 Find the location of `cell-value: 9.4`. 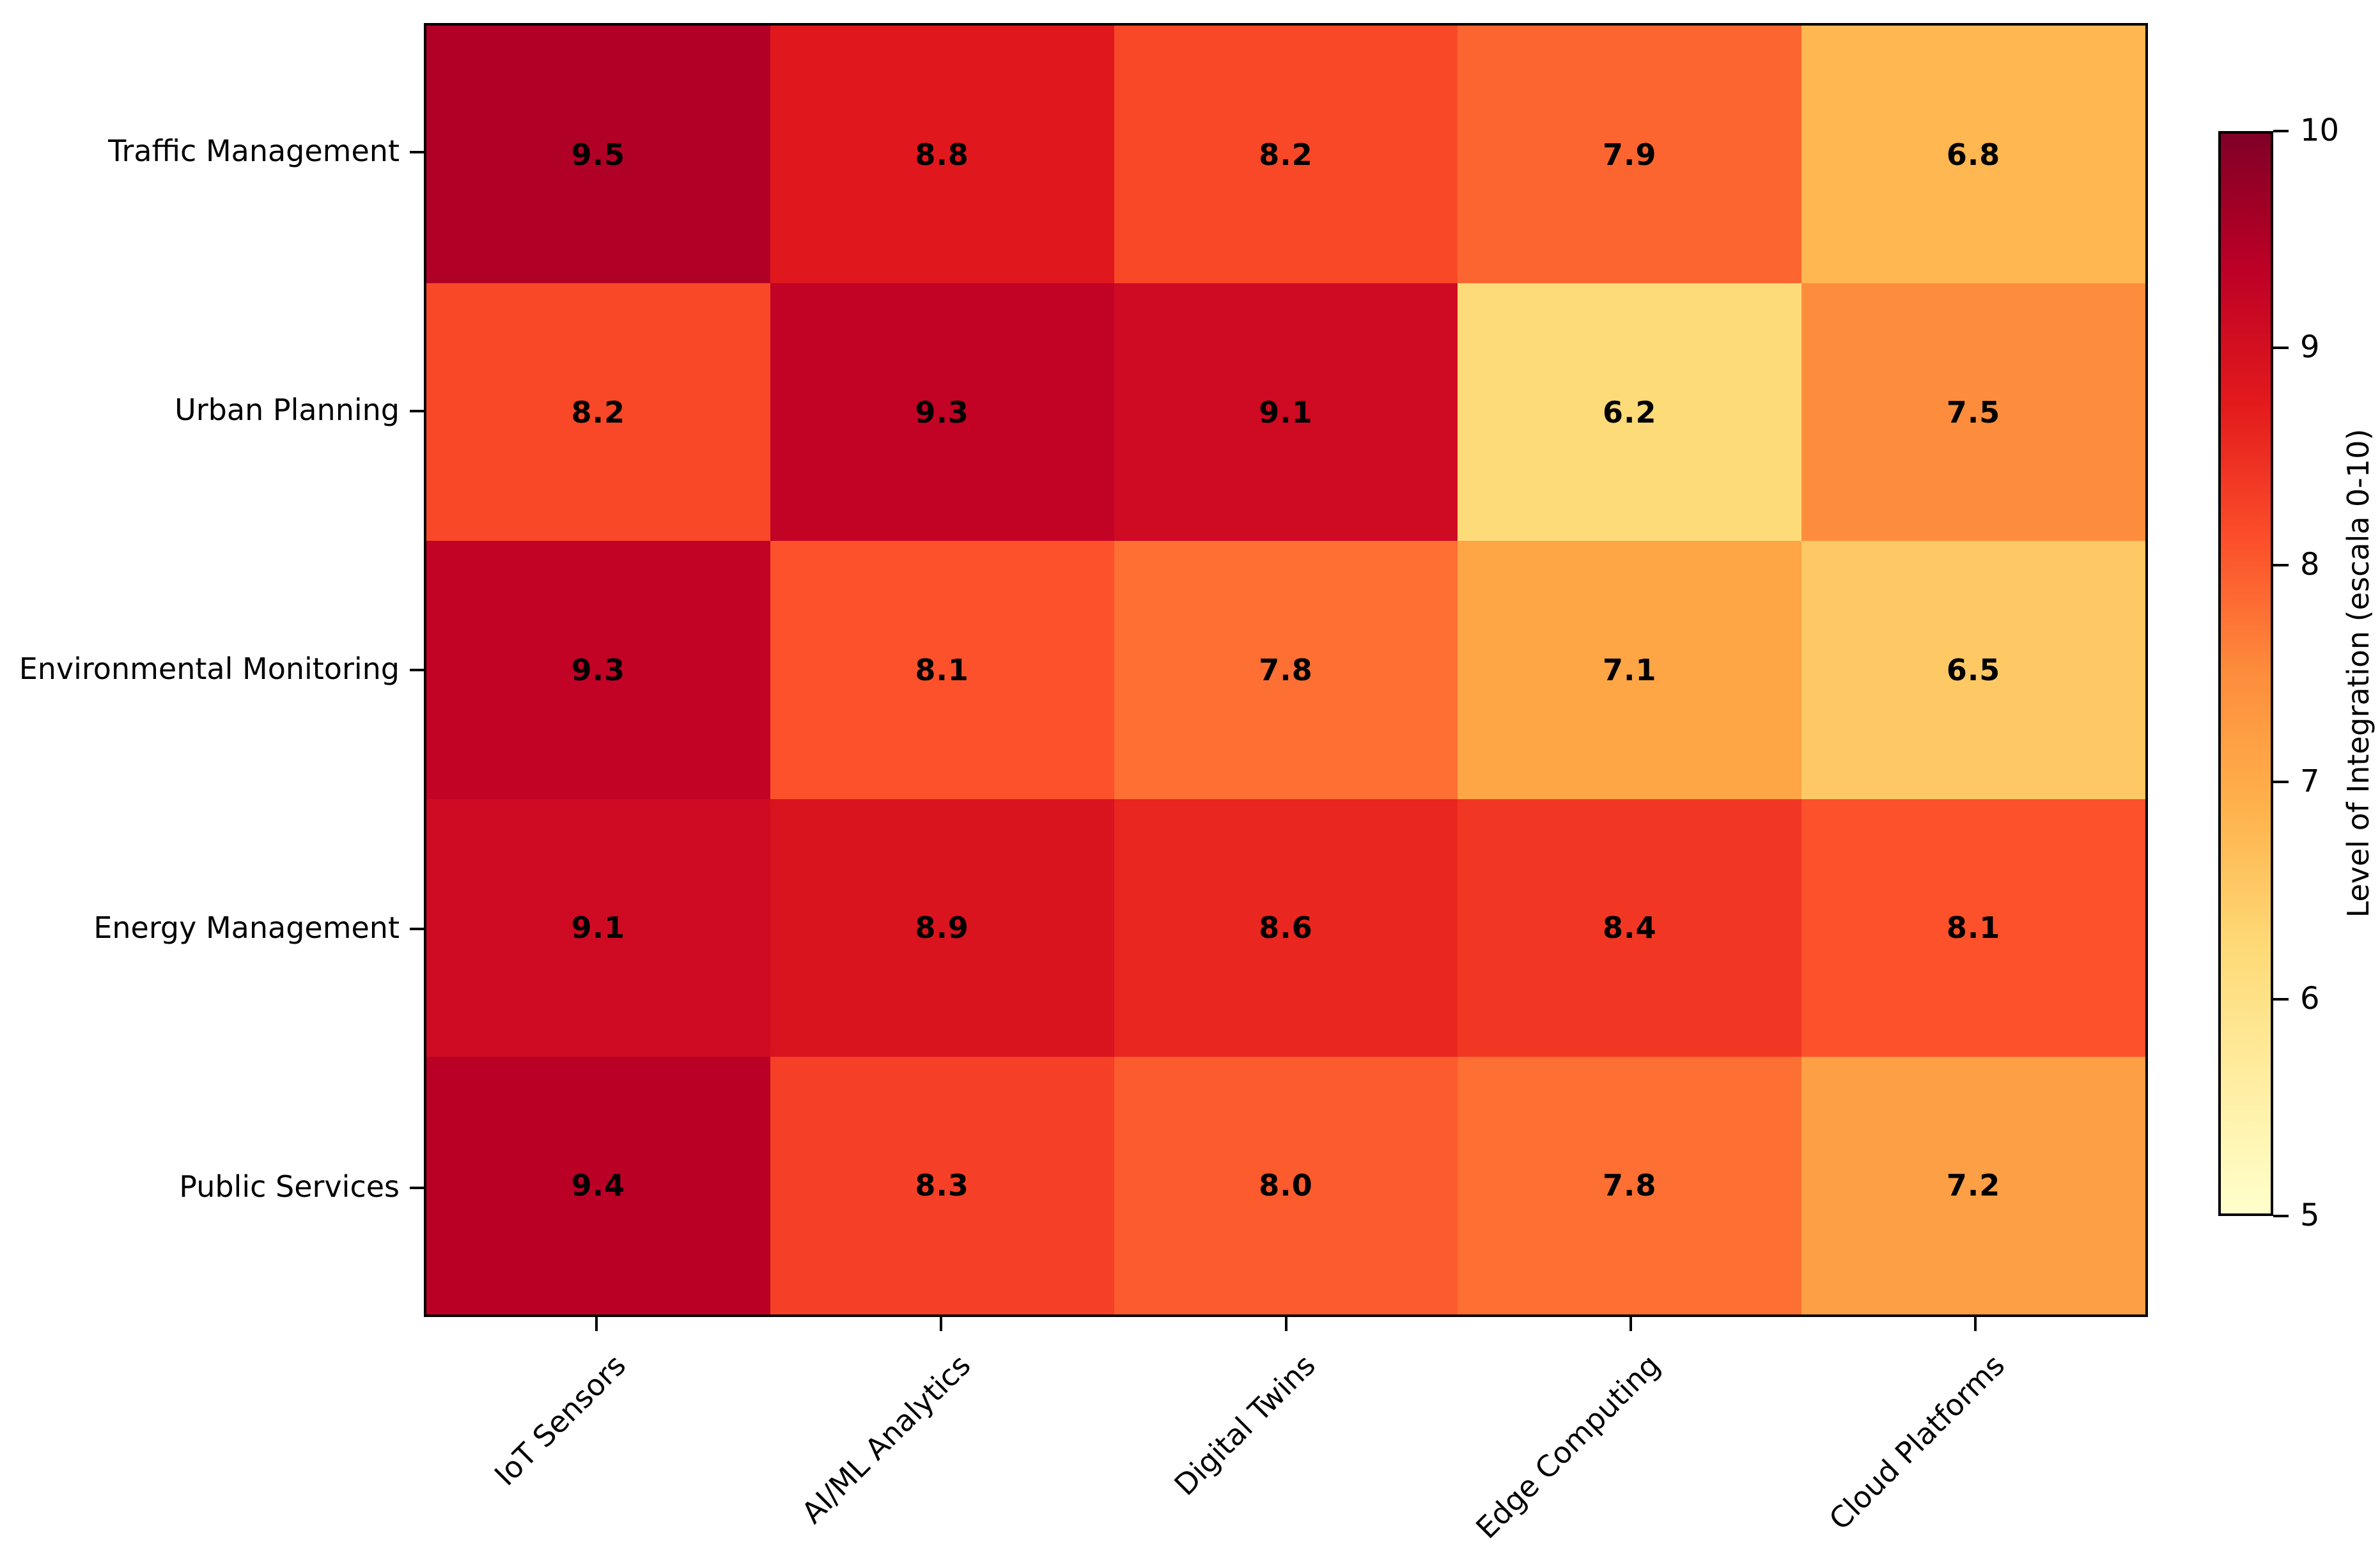

cell-value: 9.4 is located at coordinates (598, 1185).